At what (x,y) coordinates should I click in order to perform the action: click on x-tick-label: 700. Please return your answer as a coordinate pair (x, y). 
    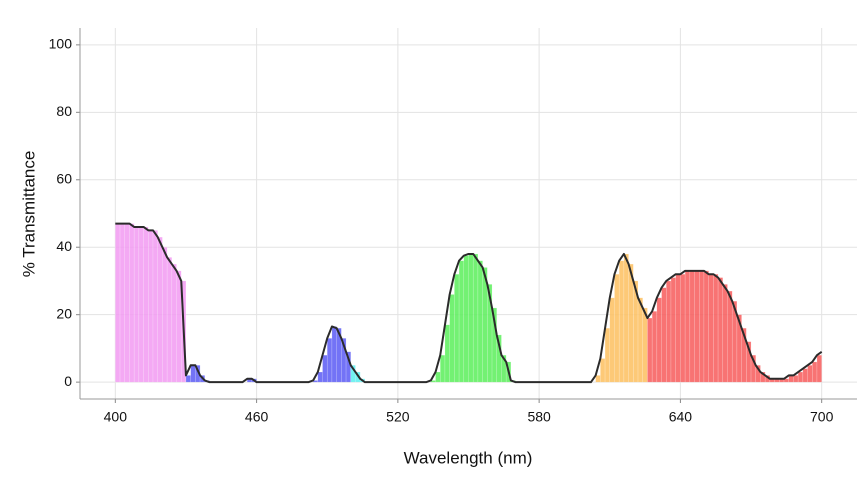
    Looking at the image, I should click on (822, 417).